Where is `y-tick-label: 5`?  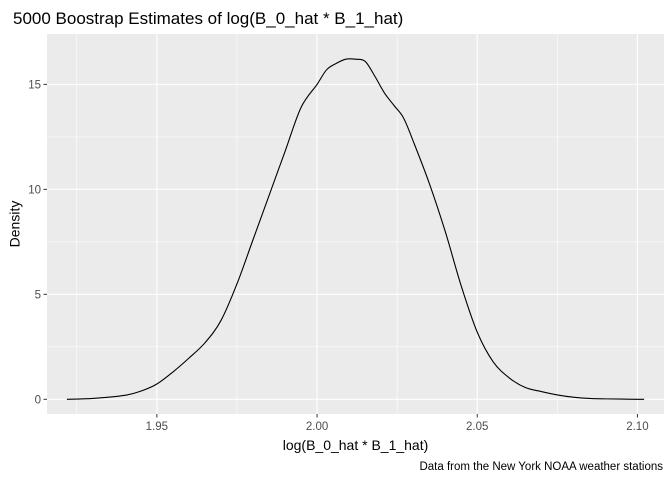 y-tick-label: 5 is located at coordinates (38, 295).